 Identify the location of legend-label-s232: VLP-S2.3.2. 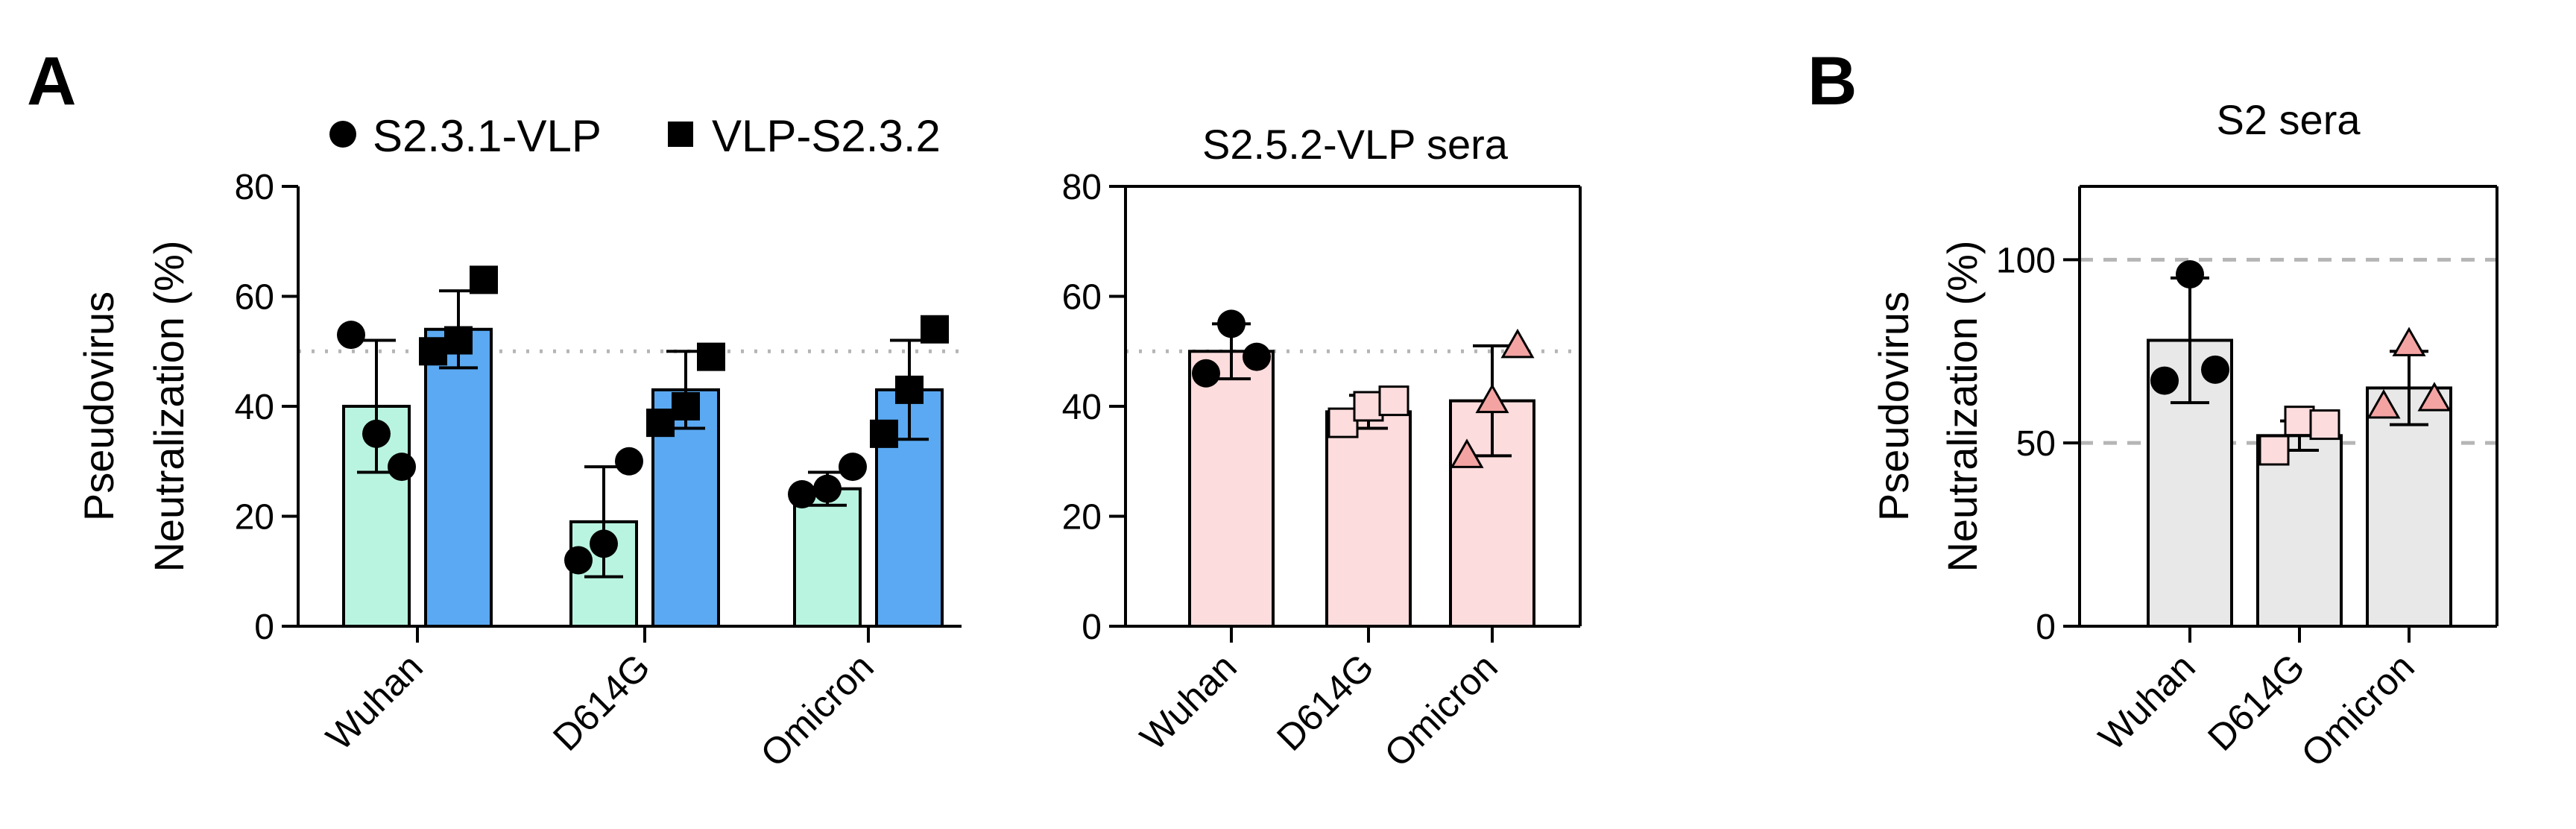
(827, 136).